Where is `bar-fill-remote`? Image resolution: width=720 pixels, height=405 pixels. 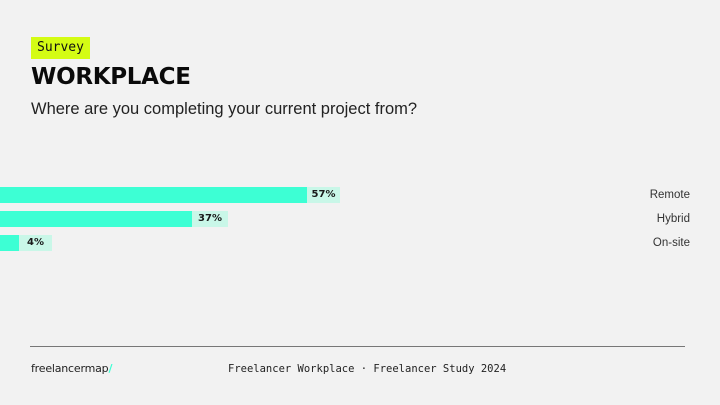 bar-fill-remote is located at coordinates (153, 195).